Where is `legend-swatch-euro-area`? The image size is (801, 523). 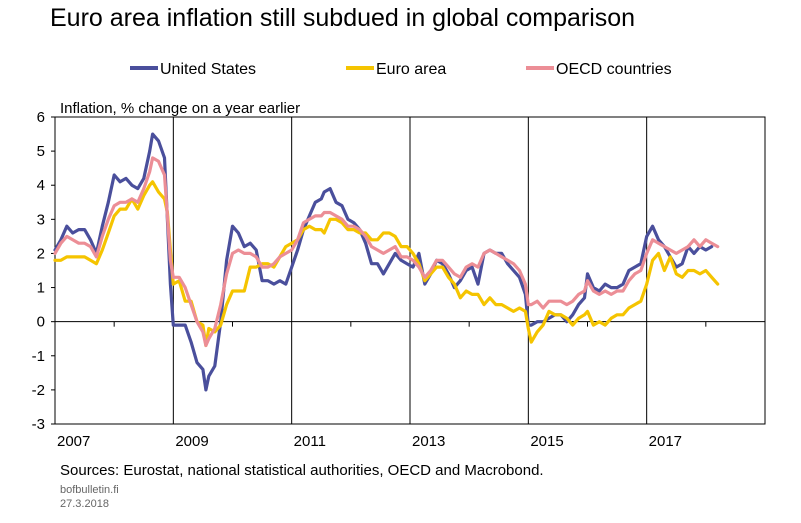 legend-swatch-euro-area is located at coordinates (360, 67).